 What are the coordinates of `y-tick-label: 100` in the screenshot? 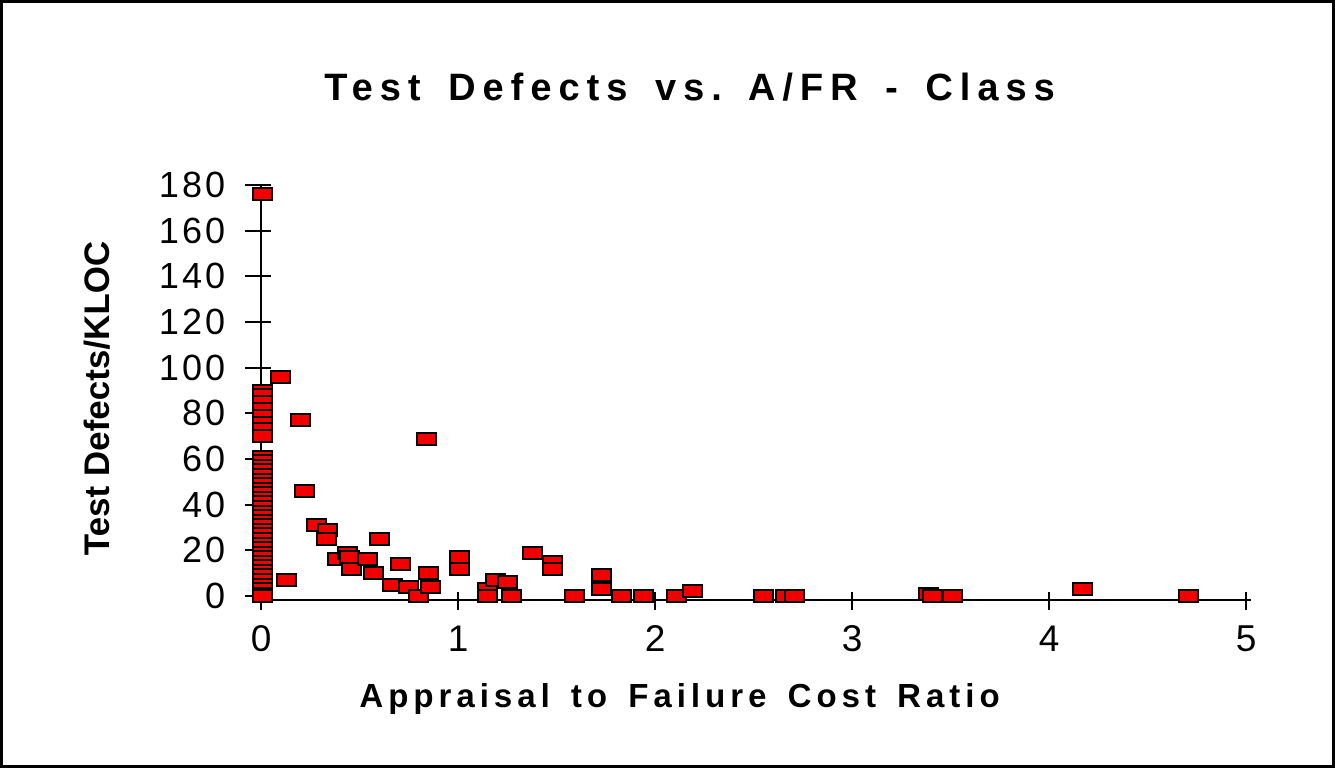 It's located at (193, 367).